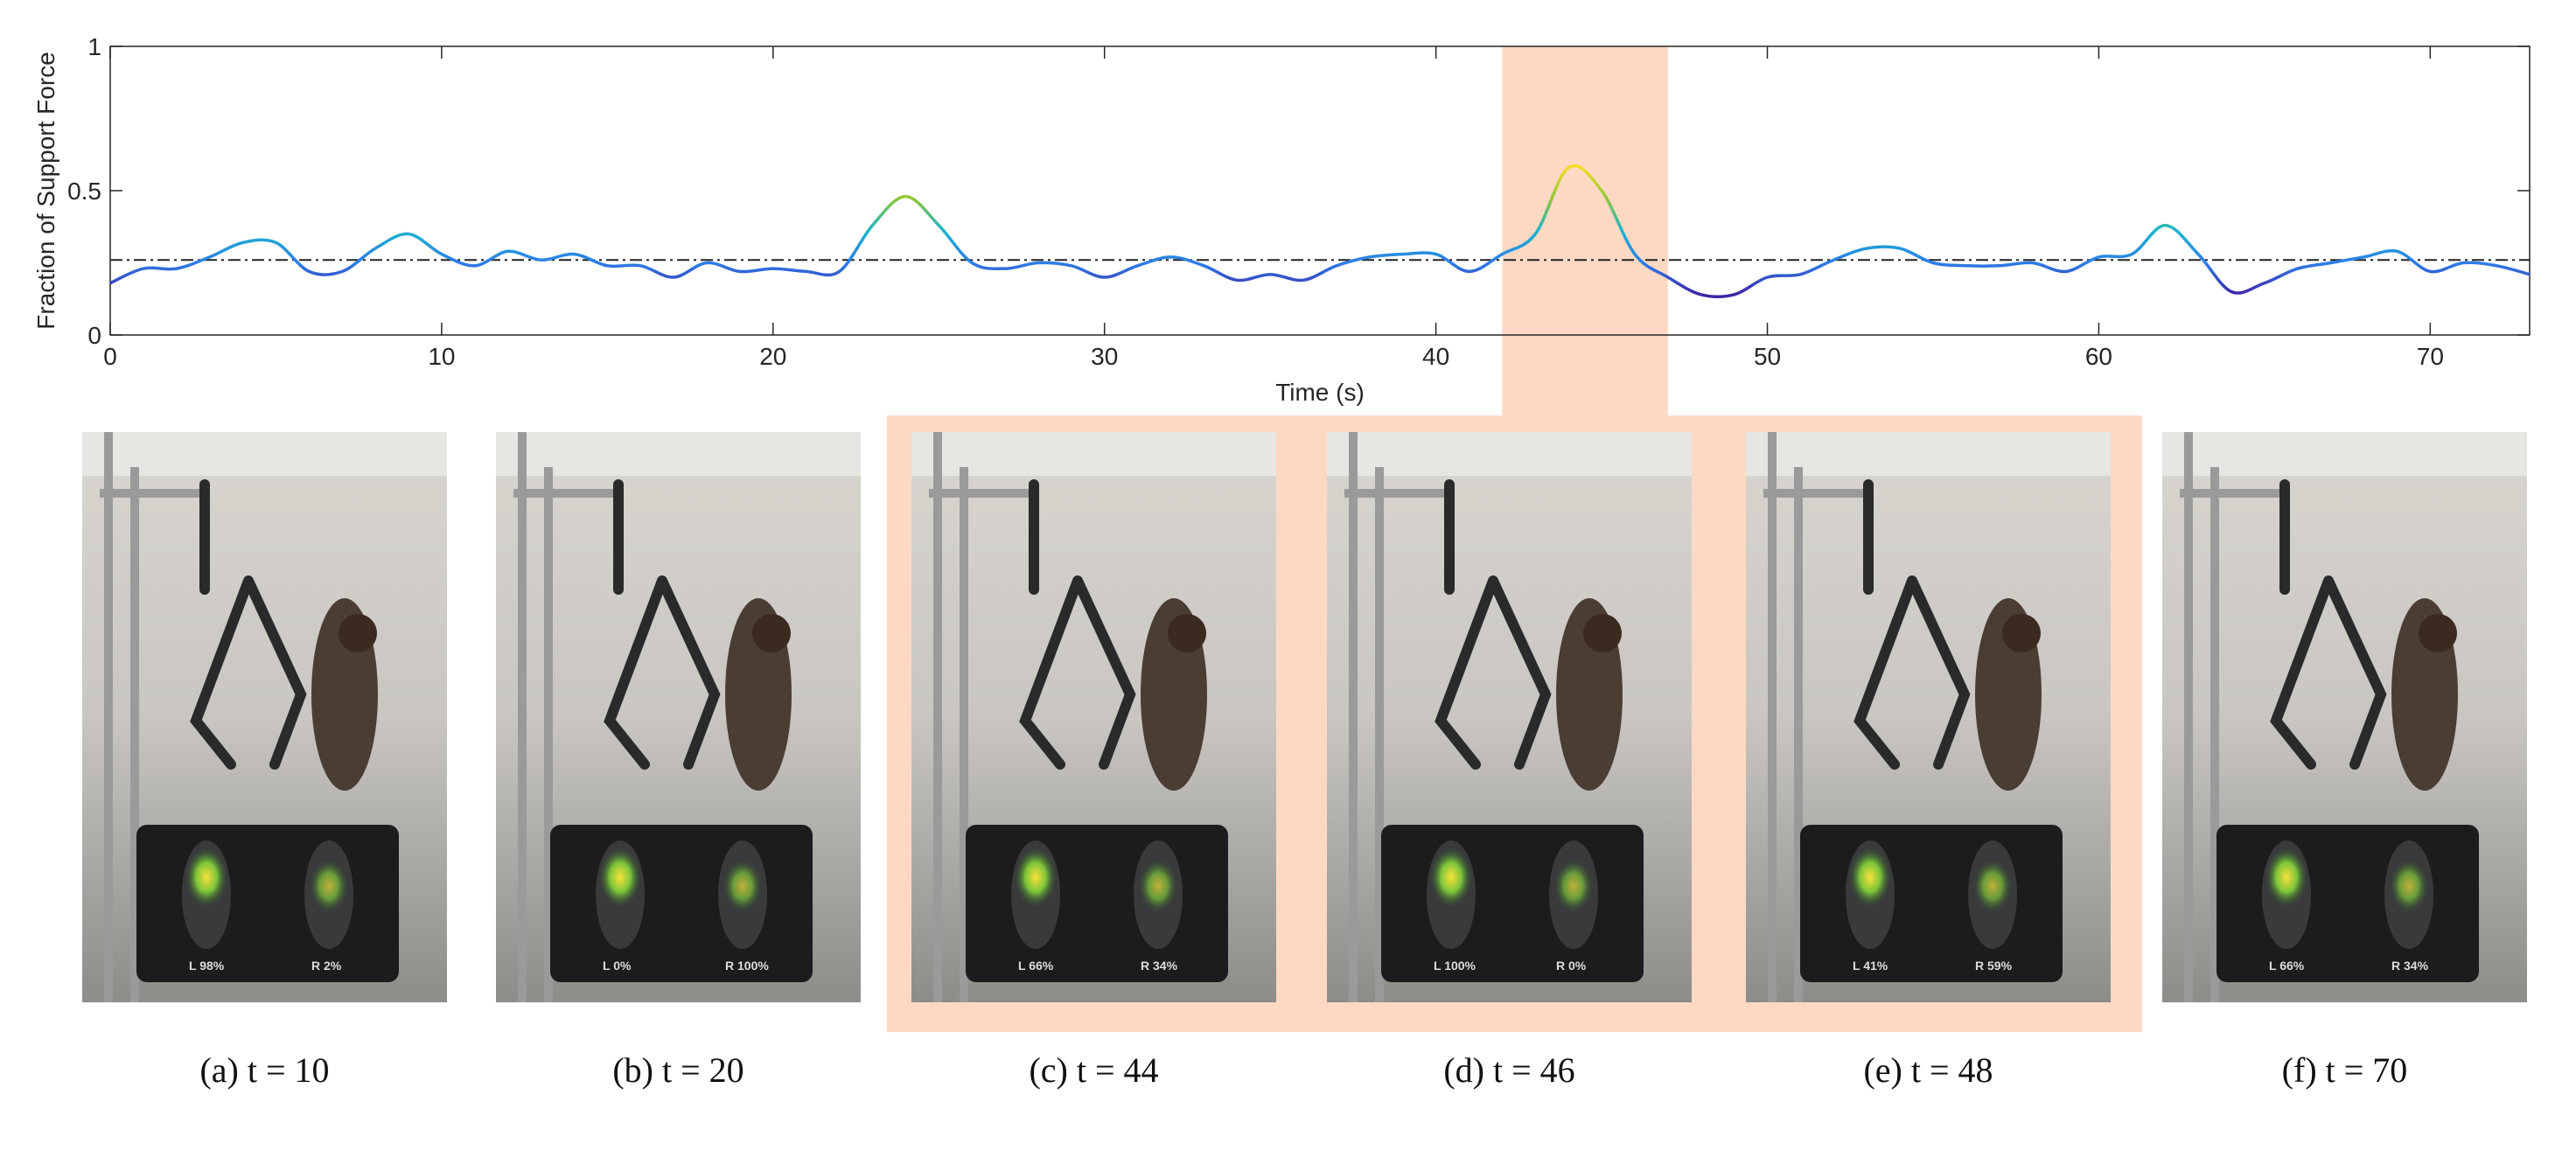 This screenshot has width=2576, height=1151. Describe the element at coordinates (1455, 966) in the screenshot. I see `left-percent: L 100%` at that location.